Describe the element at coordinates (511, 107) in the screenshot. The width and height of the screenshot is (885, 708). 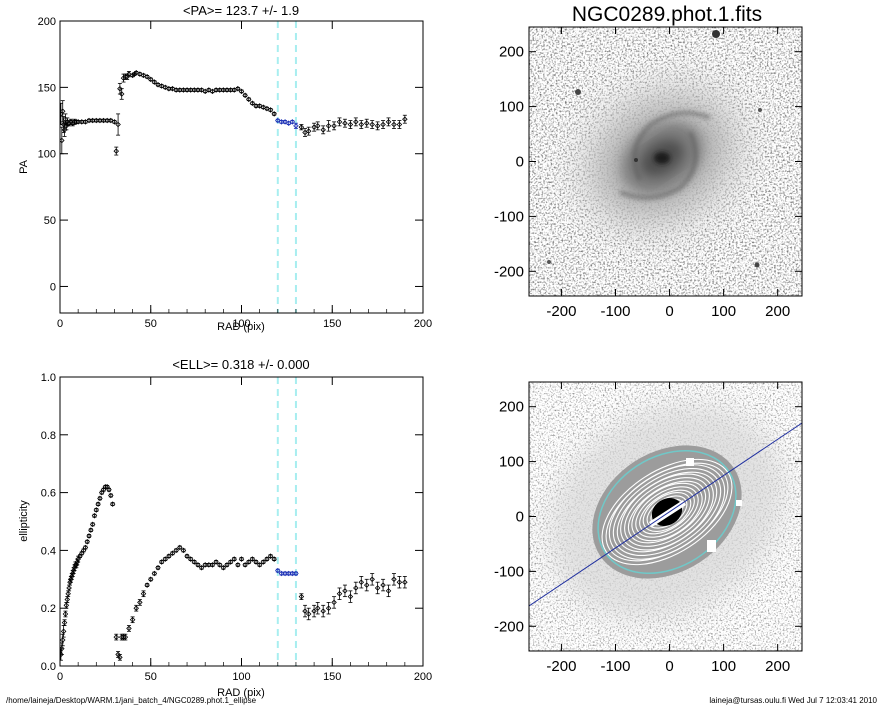
I see `galaxy-image-y-tick-label: 100` at that location.